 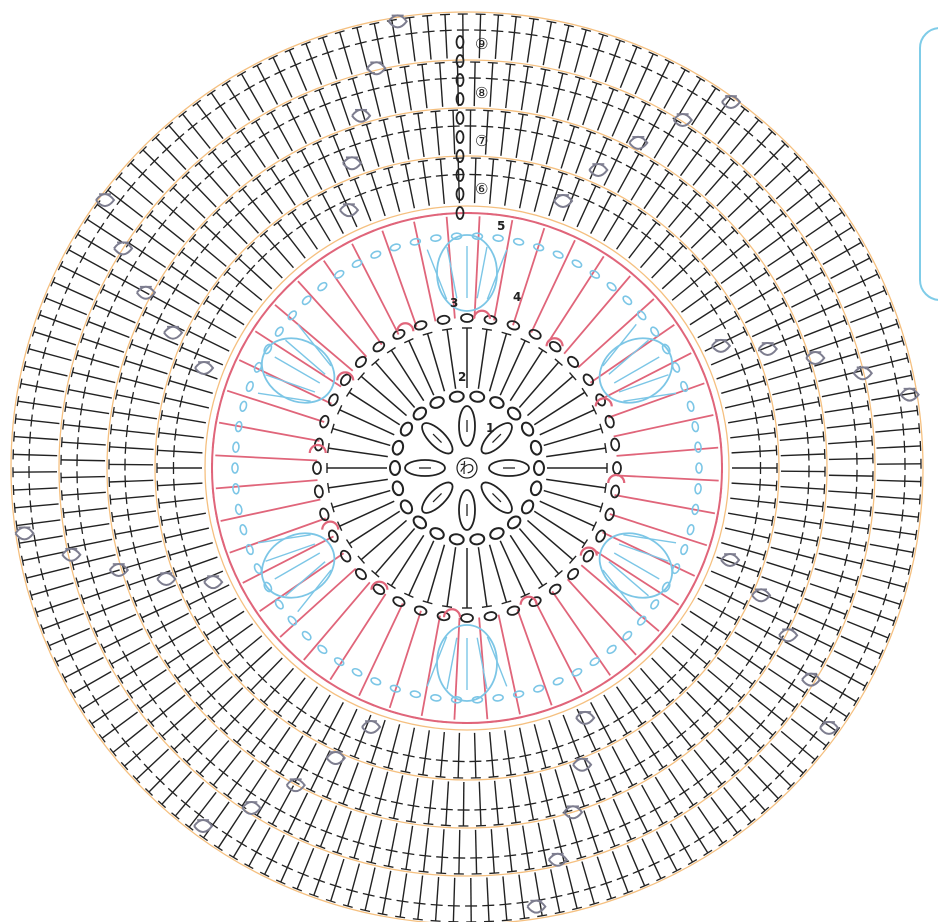 What do you see at coordinates (460, 137) in the screenshot?
I see `label-chain` at bounding box center [460, 137].